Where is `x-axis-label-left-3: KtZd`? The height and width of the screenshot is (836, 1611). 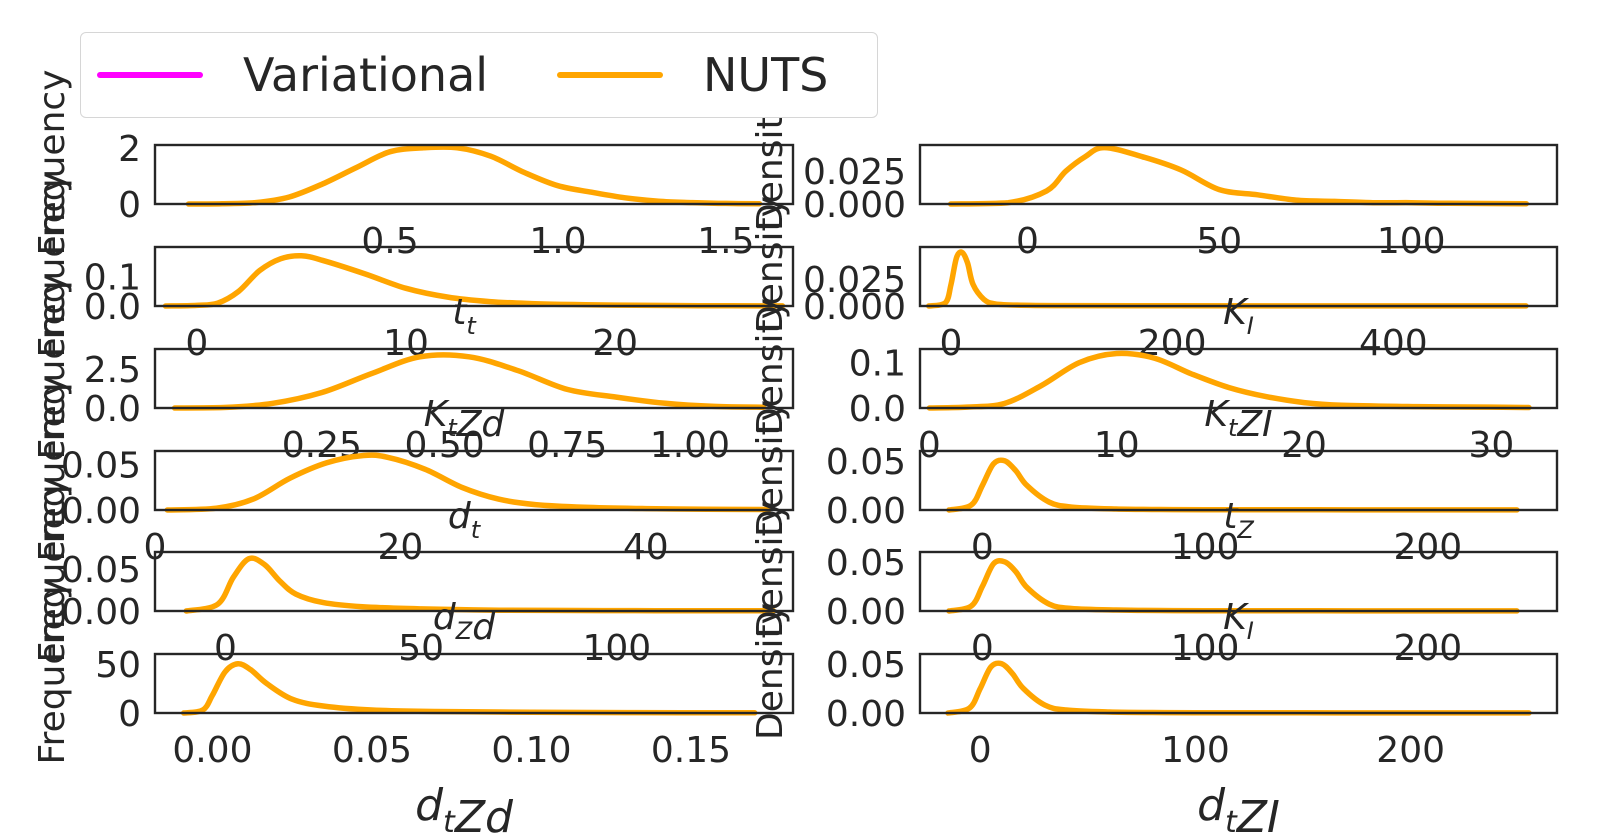 x-axis-label-left-3: KtZd is located at coordinates (465, 419).